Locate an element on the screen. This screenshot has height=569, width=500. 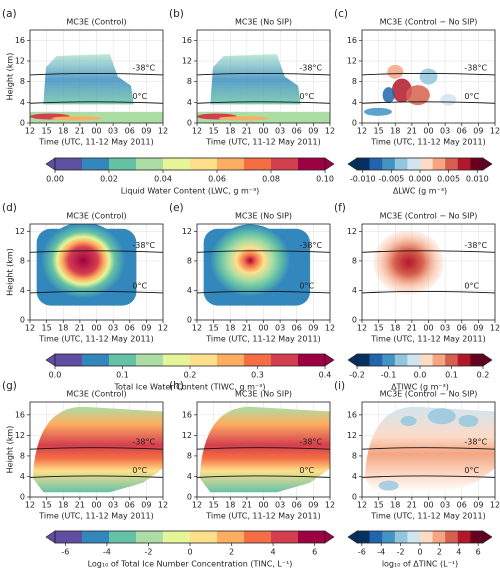
x-axis-label: Time (UTC, 11-12 May 2011) is located at coordinates (263, 339).